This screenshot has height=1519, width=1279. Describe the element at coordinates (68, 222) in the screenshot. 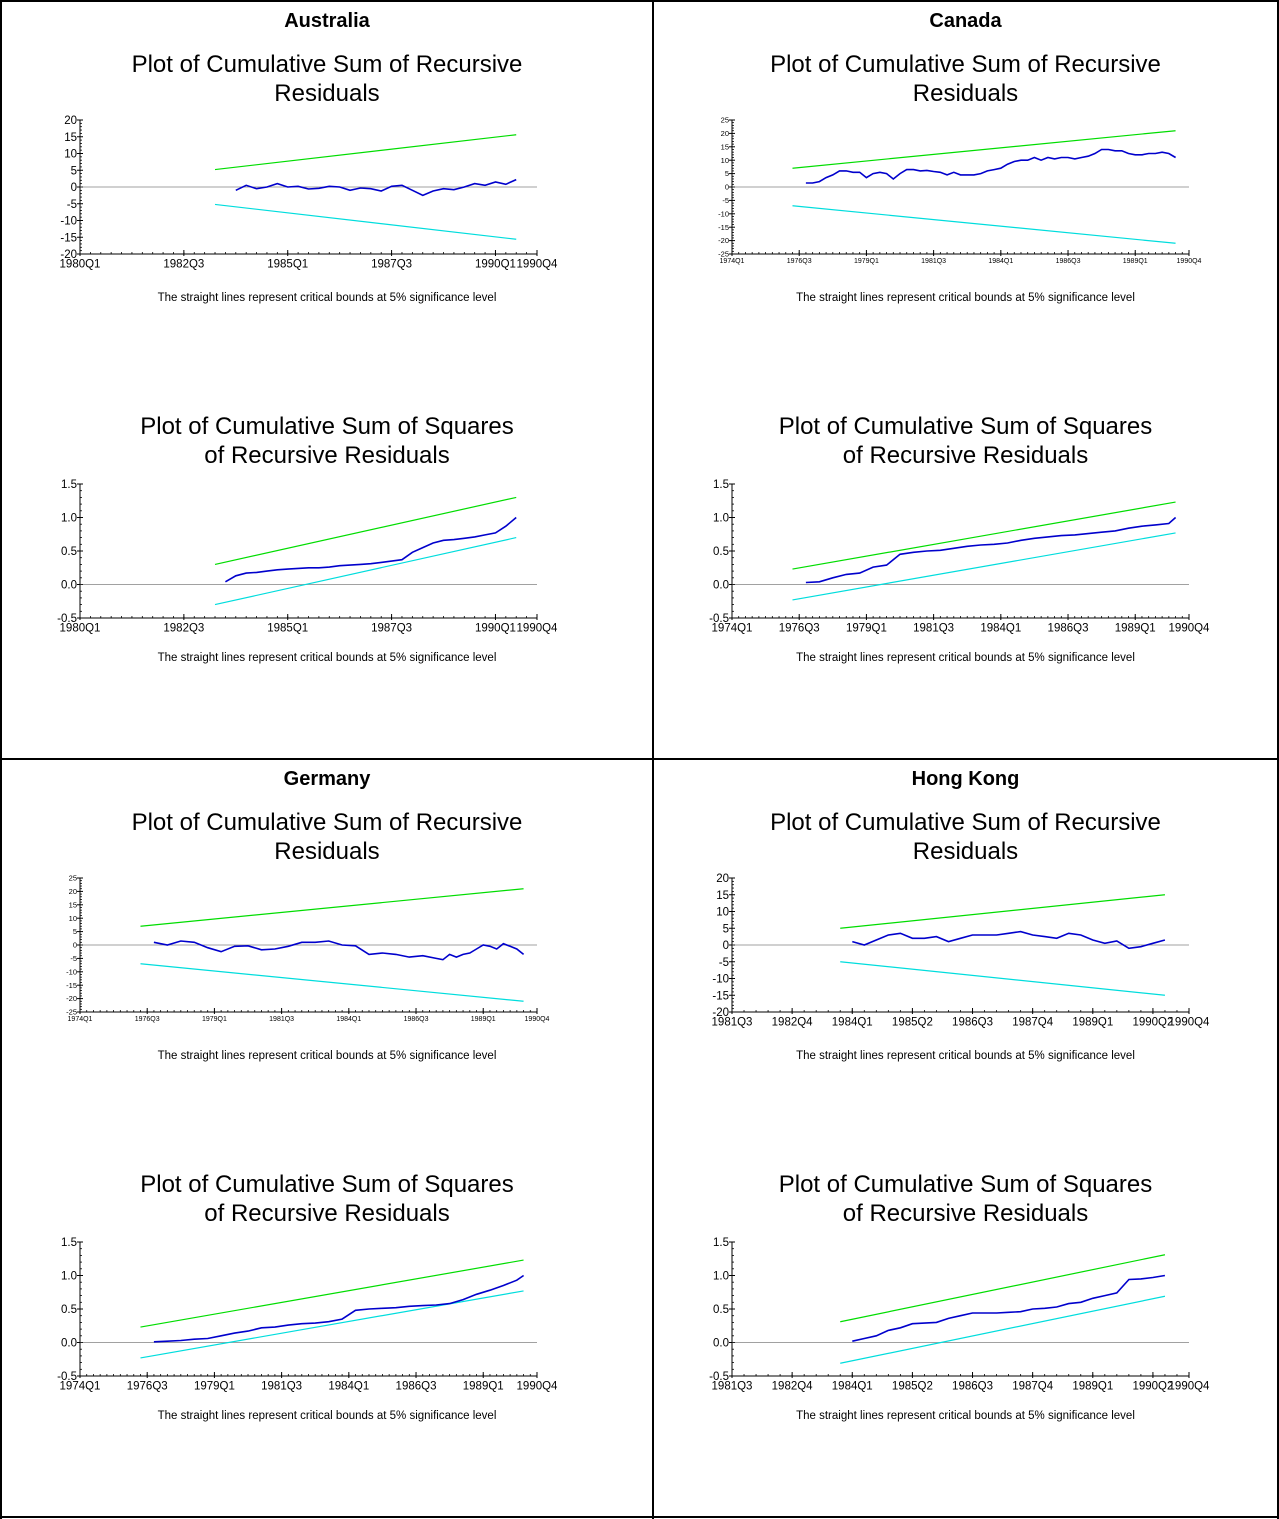

I see `y-tick-label: -10` at that location.